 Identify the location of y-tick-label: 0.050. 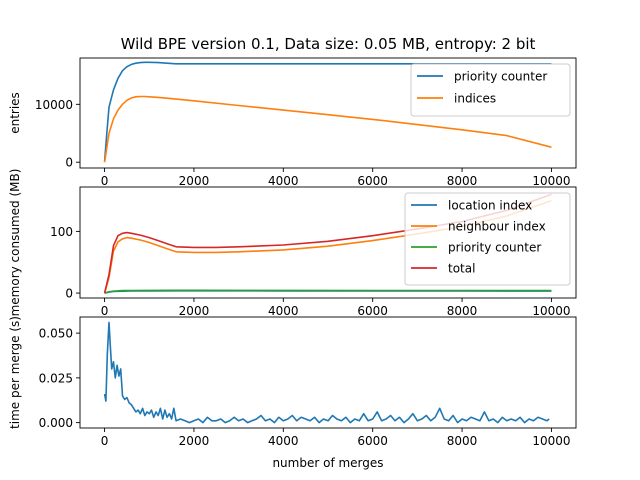
(56, 334).